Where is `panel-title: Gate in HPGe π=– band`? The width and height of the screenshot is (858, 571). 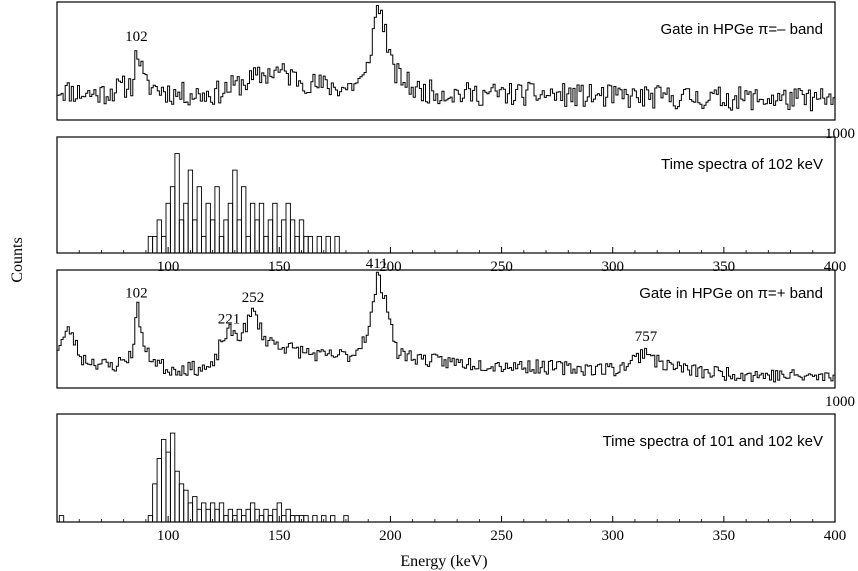 panel-title: Gate in HPGe π=– band is located at coordinates (741, 29).